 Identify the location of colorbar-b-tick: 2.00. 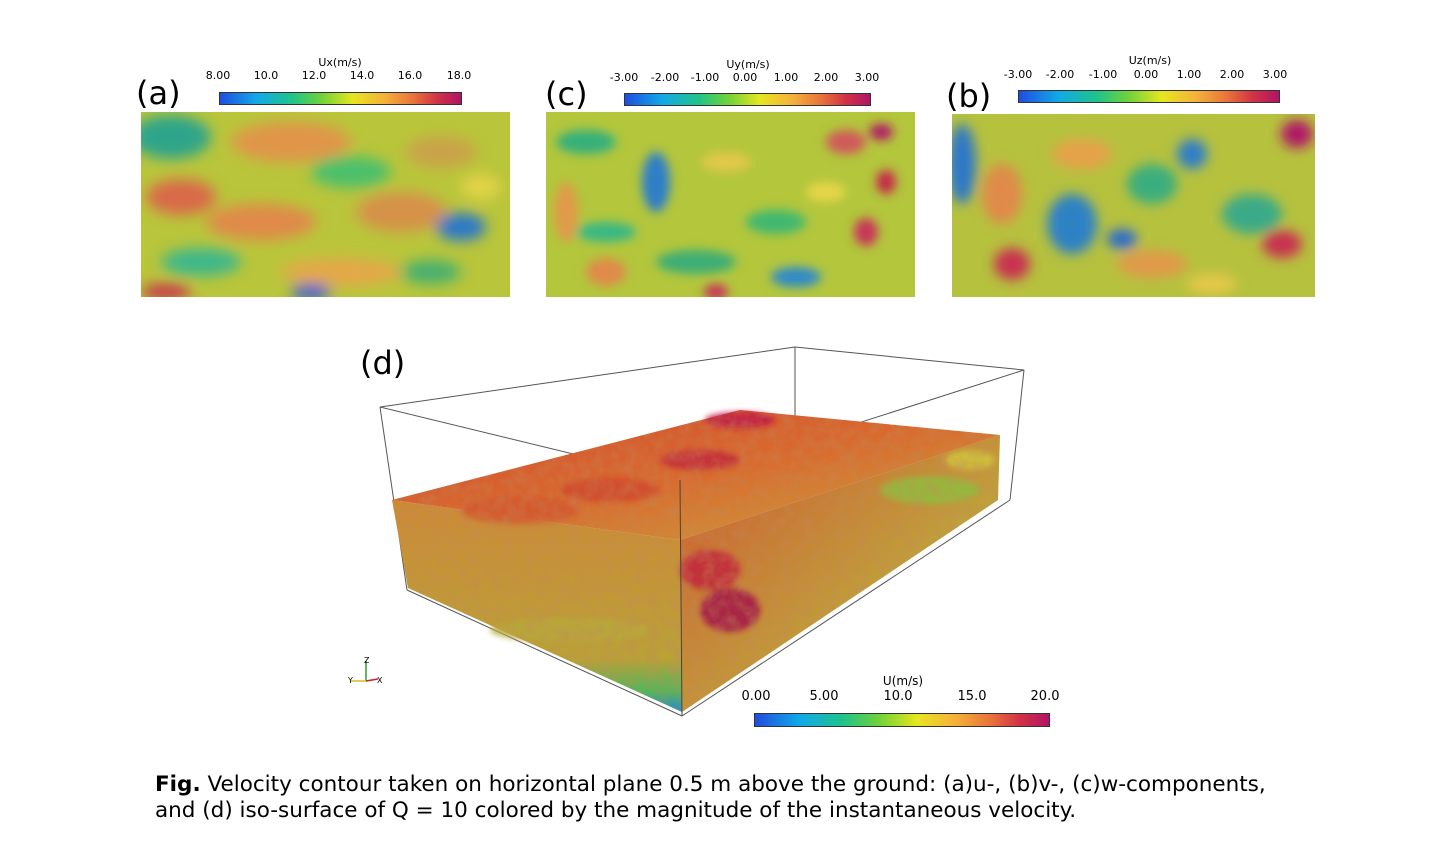
(1232, 74).